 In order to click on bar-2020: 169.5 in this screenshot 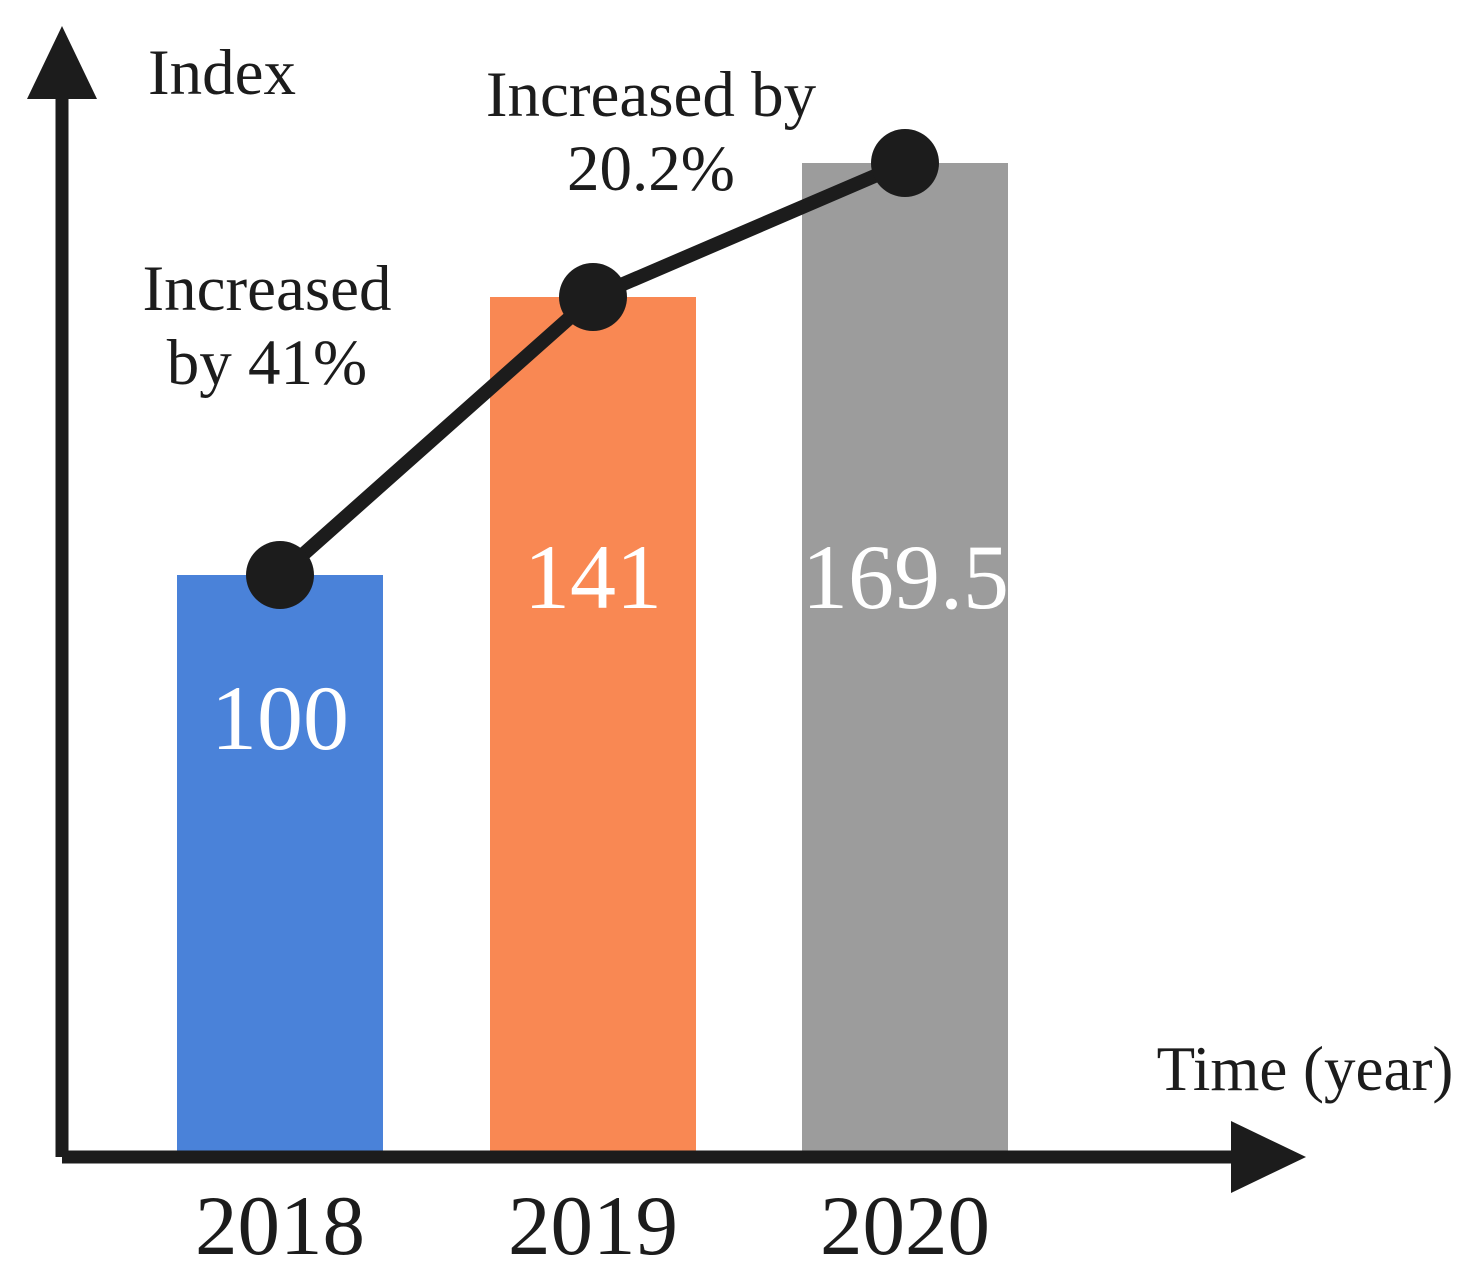, I will do `click(905, 657)`.